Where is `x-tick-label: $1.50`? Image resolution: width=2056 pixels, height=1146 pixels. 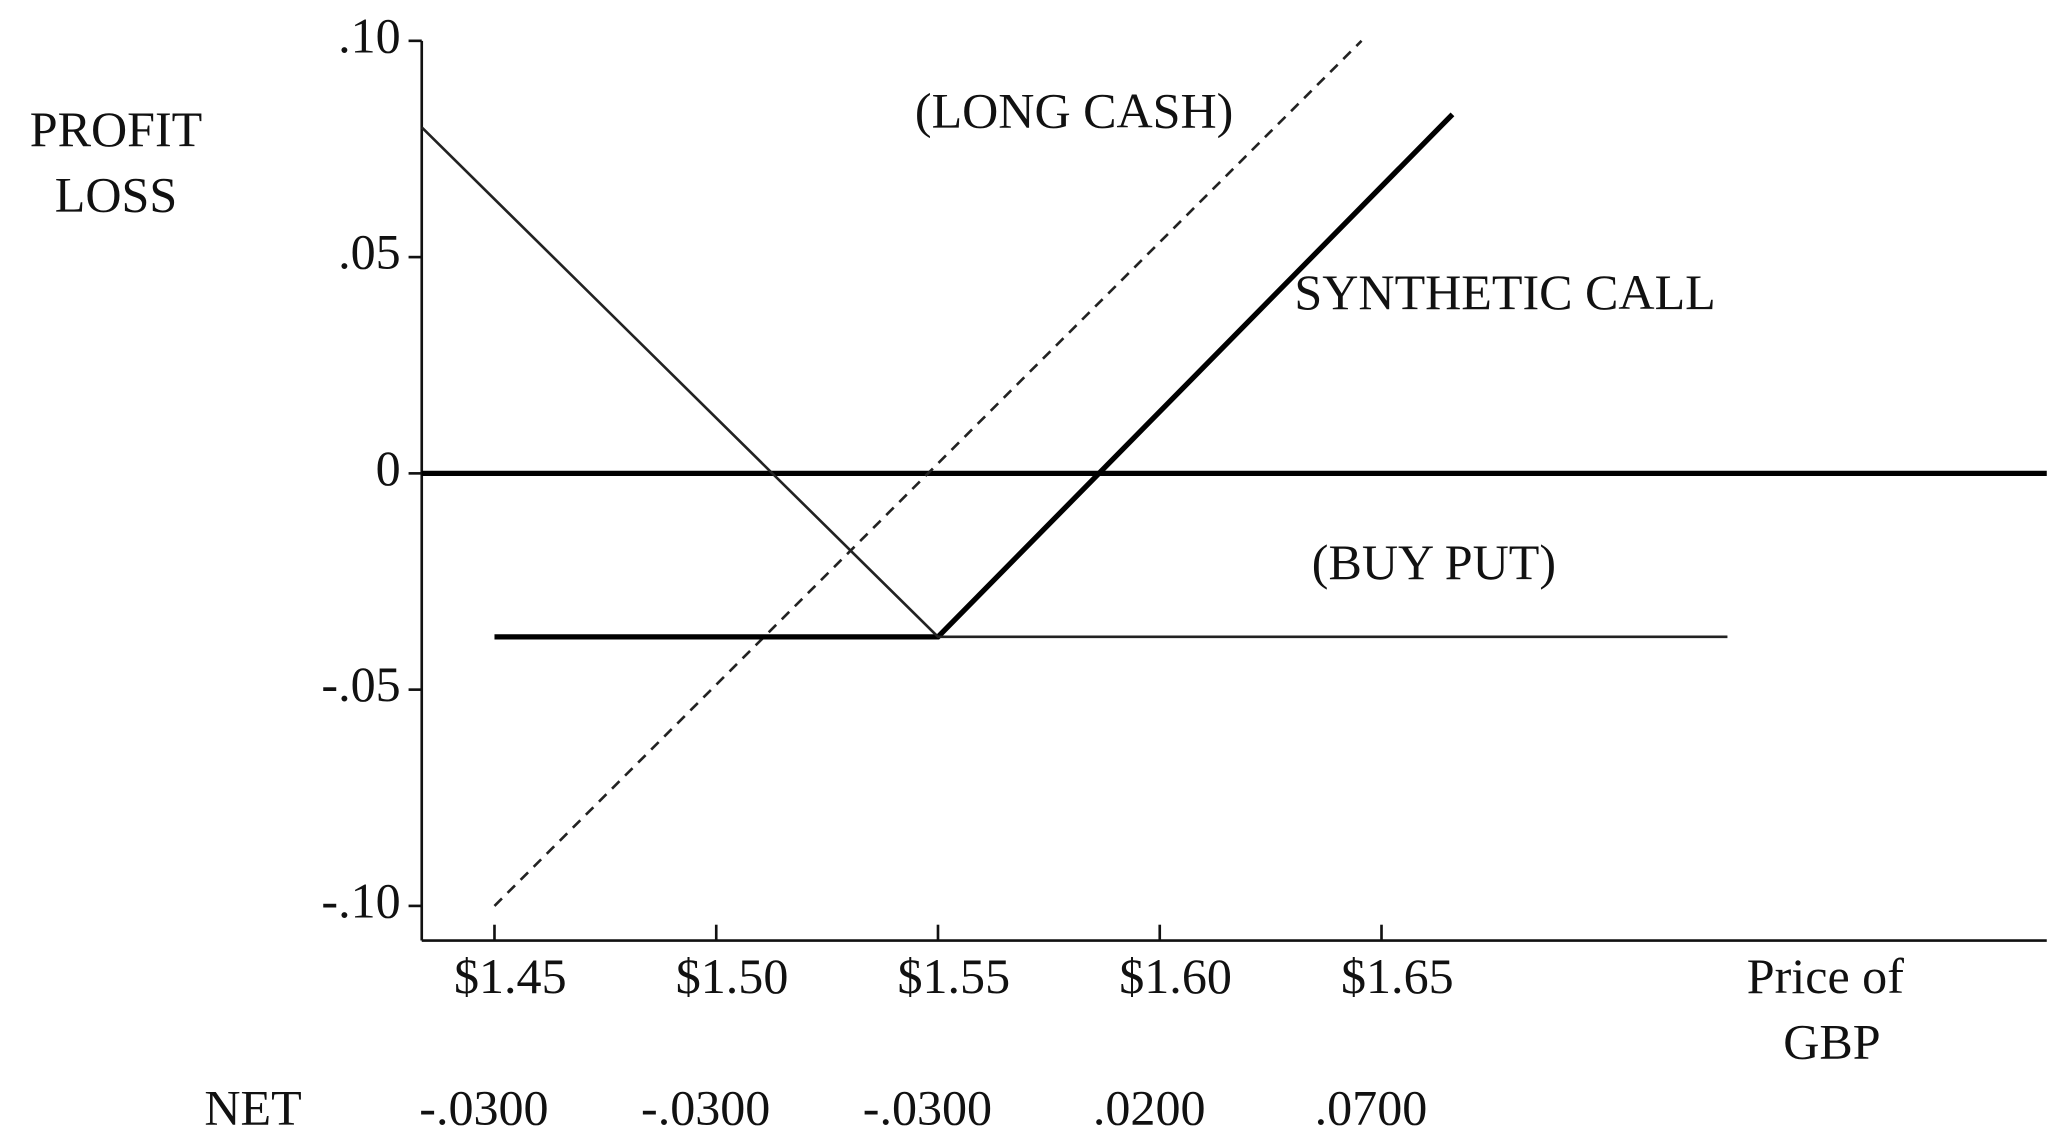
x-tick-label: $1.50 is located at coordinates (732, 976).